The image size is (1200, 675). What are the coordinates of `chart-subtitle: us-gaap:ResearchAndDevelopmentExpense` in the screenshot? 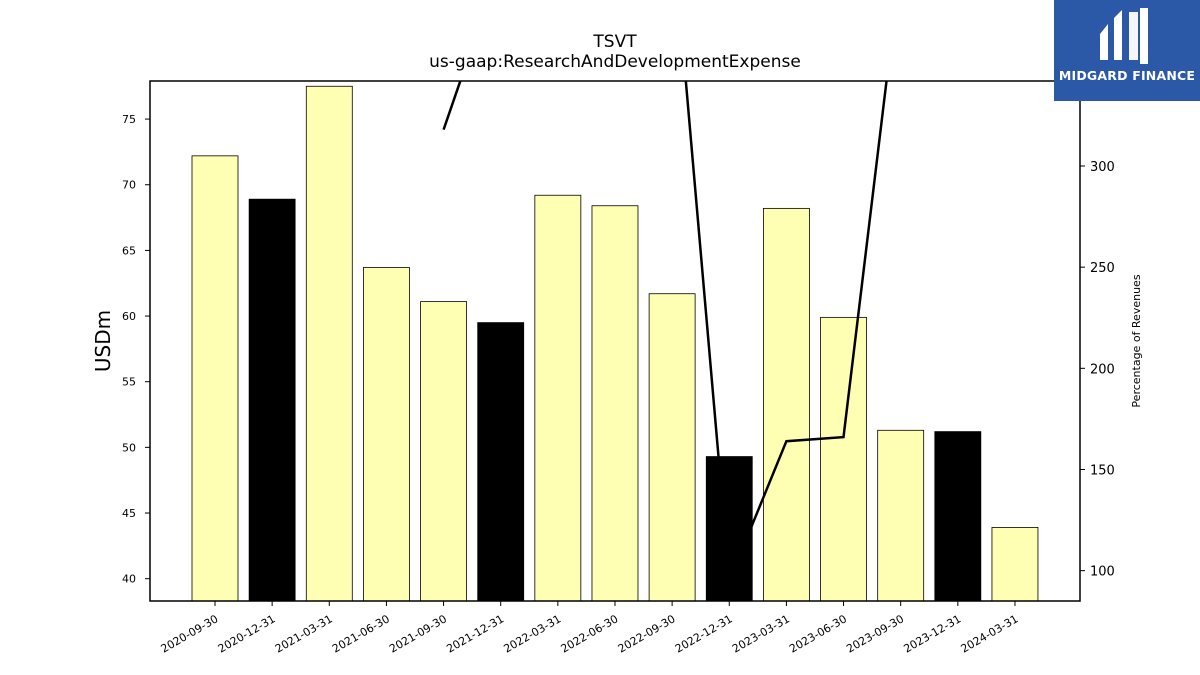 It's located at (615, 62).